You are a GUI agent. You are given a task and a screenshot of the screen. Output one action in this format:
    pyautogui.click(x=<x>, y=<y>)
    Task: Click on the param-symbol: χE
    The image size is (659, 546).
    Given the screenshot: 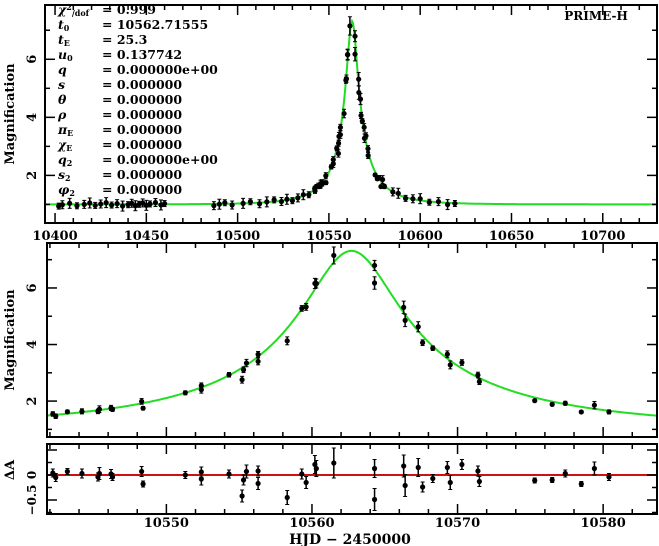 What is the action you would take?
    pyautogui.click(x=65, y=145)
    